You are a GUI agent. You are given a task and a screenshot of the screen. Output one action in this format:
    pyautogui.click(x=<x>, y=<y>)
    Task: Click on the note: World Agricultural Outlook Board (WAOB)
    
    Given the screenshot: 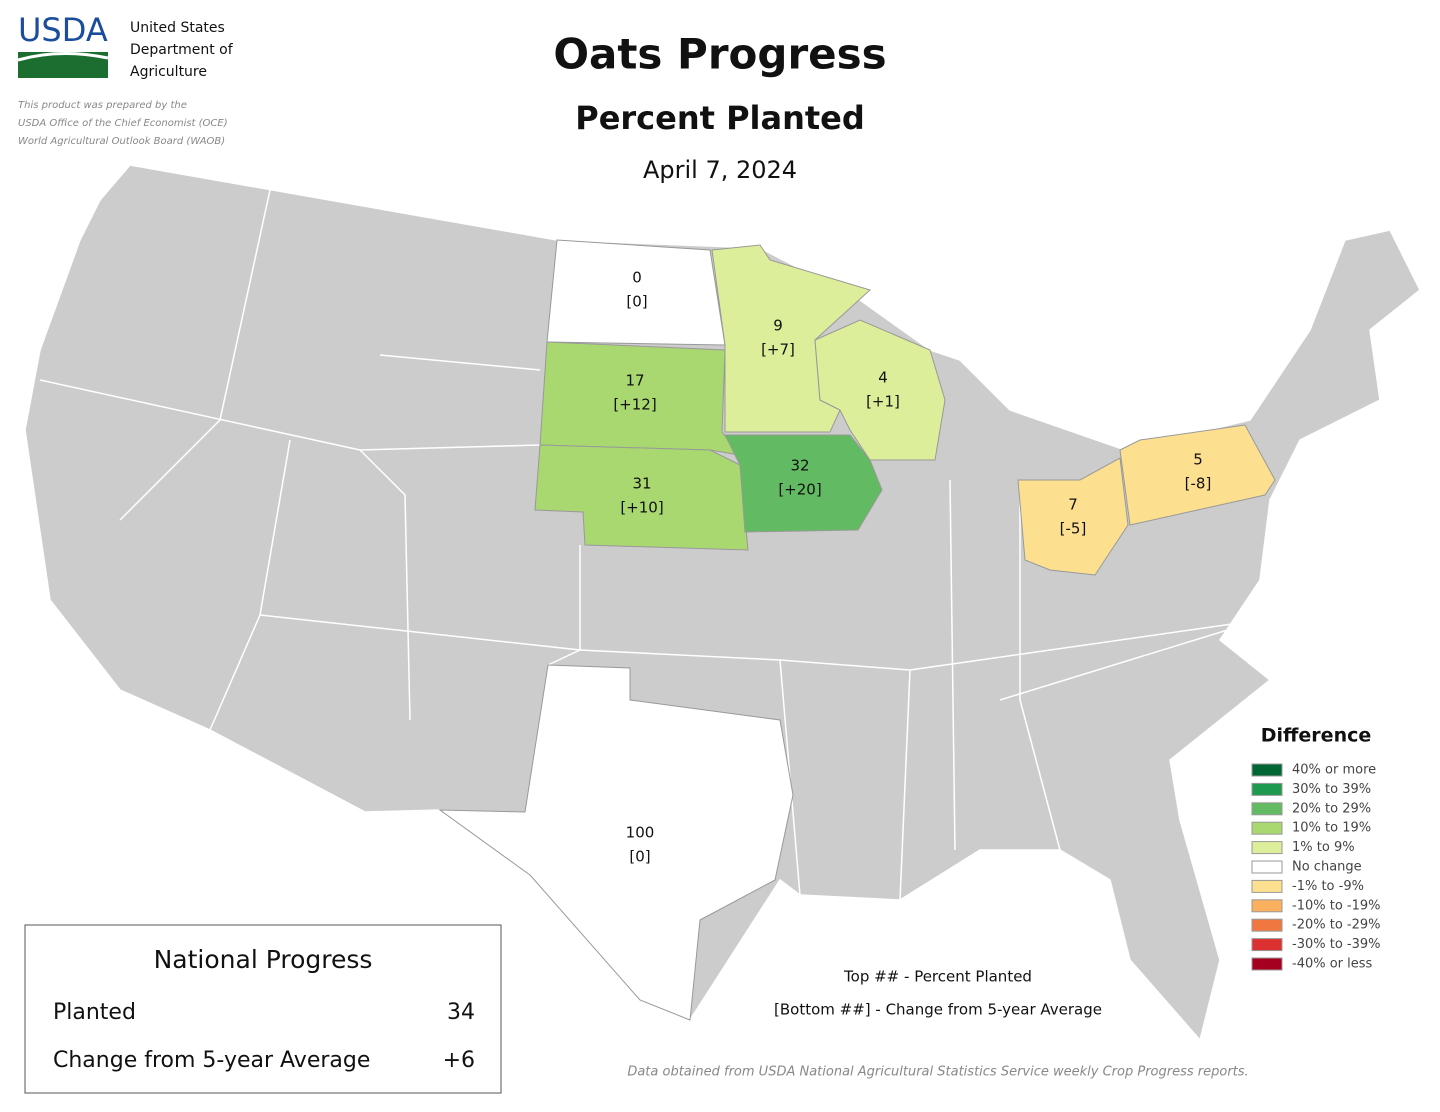 What is the action you would take?
    pyautogui.click(x=121, y=141)
    